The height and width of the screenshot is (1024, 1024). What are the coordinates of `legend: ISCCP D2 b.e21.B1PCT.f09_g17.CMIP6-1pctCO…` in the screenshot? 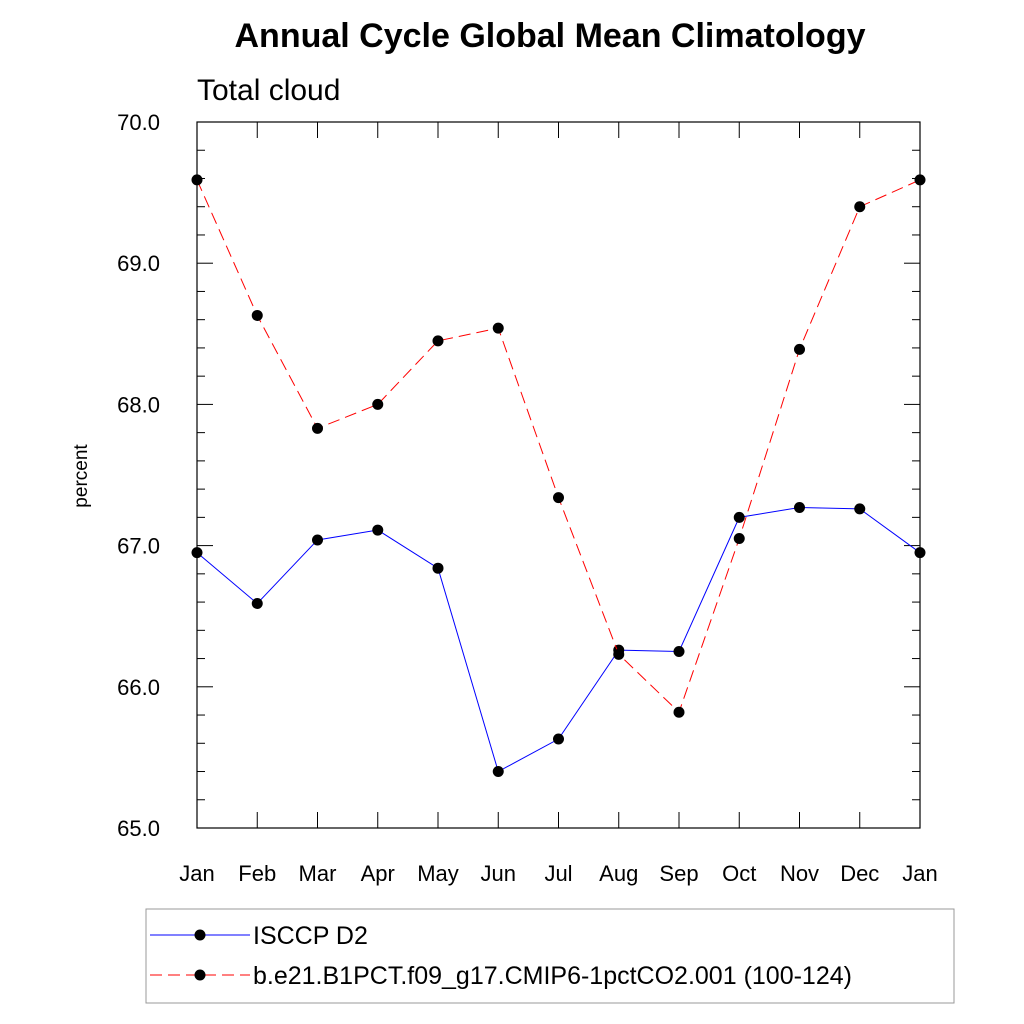 It's located at (550, 956).